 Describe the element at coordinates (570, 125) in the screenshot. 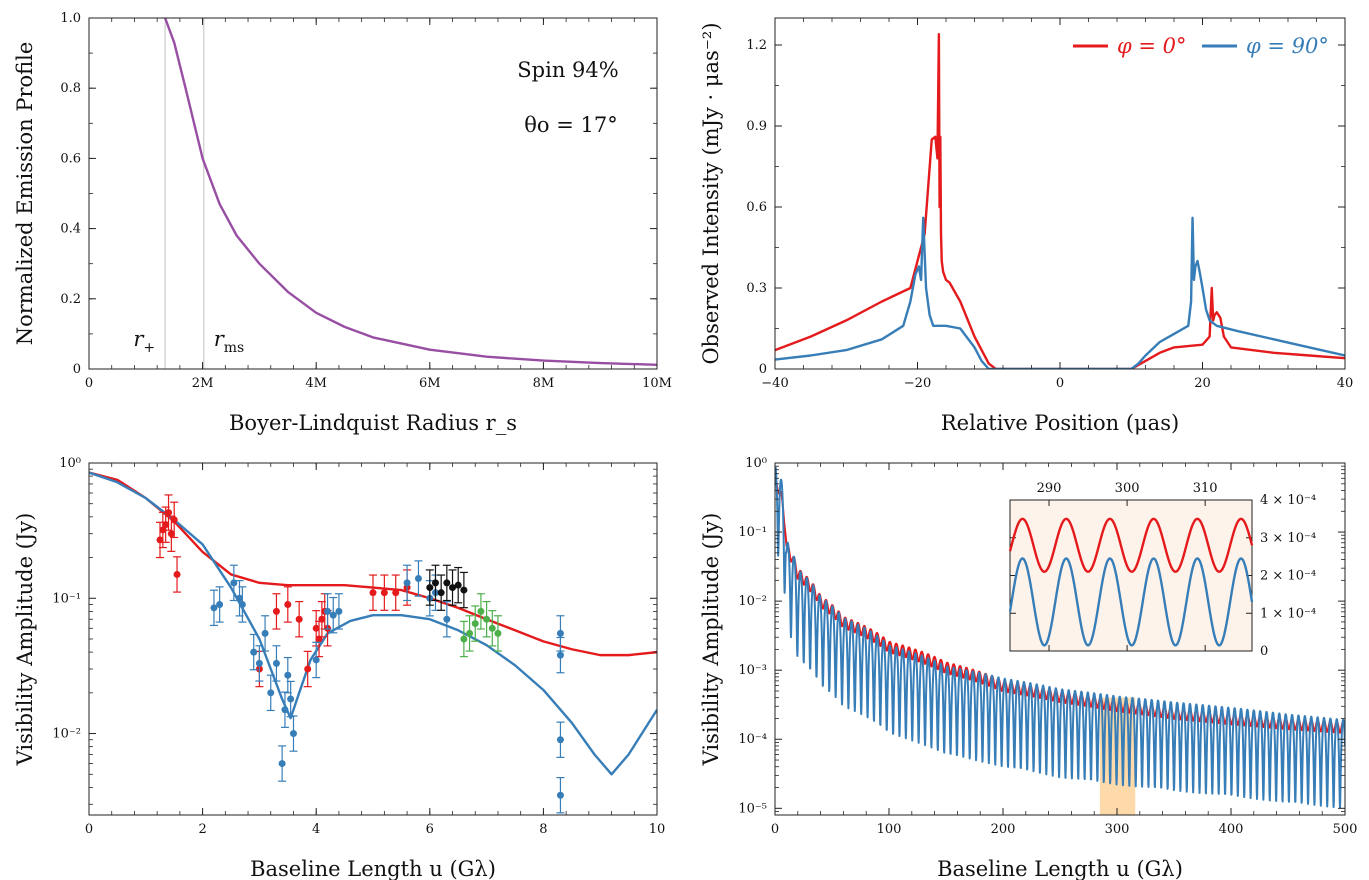

I see `inclination-annotation: θo = 17°` at that location.